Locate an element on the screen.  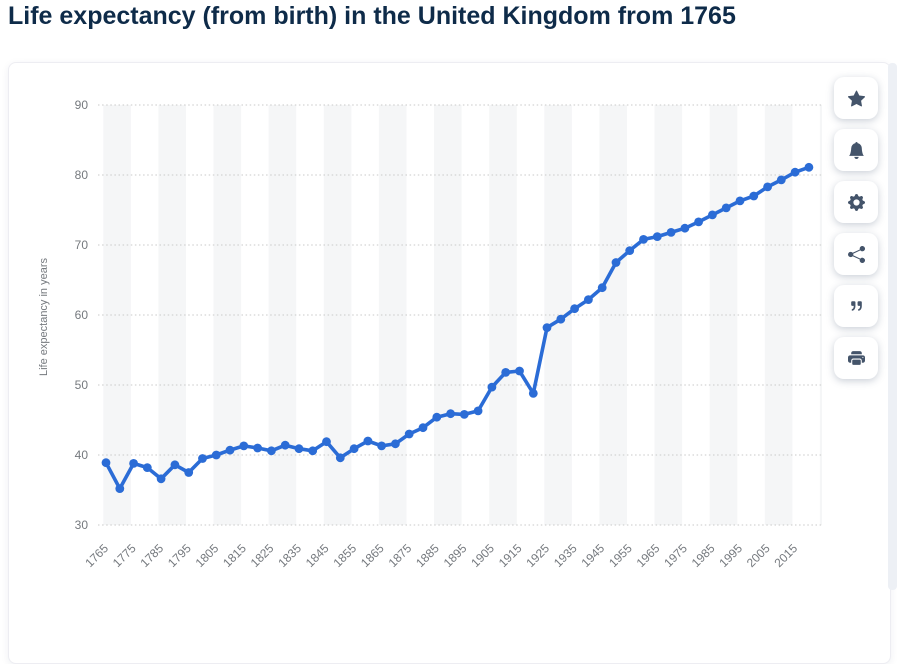
x-tick-label: 1855 is located at coordinates (344, 555).